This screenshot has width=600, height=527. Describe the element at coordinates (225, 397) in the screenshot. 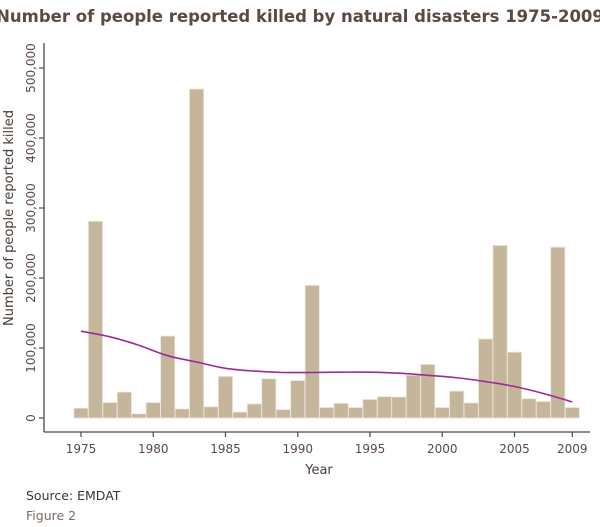

I see `bar-1985` at that location.